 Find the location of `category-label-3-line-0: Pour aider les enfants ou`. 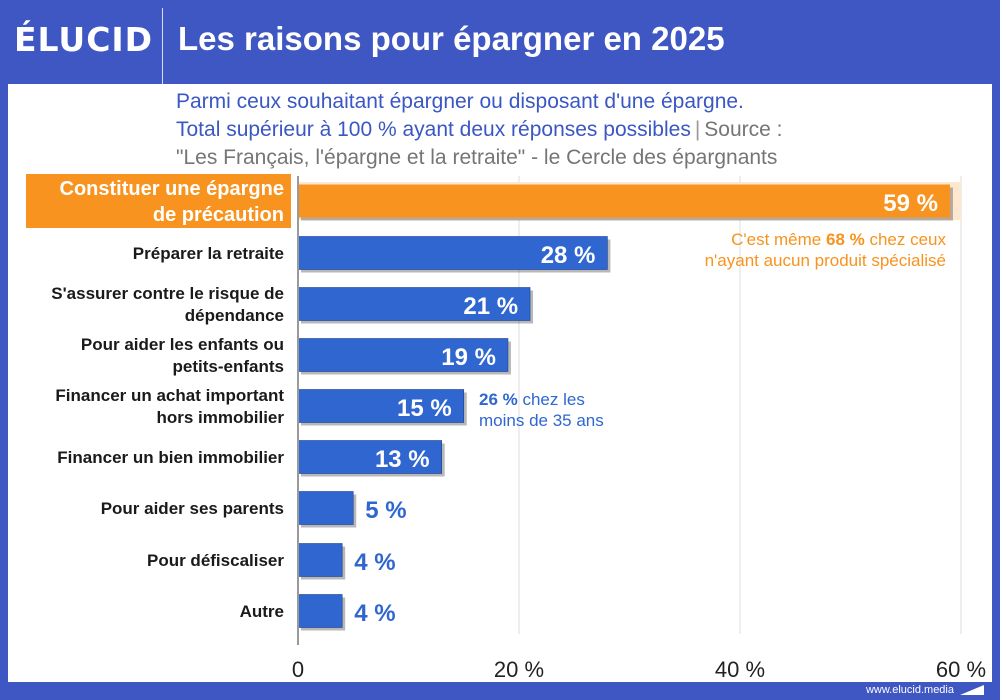

category-label-3-line-0: Pour aider les enfants ou is located at coordinates (182, 344).